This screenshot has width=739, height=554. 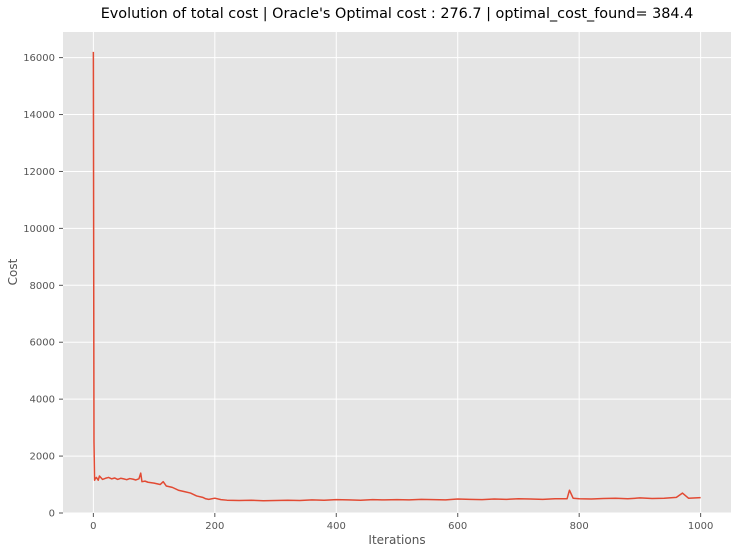 I want to click on y-axis-label: Cost, so click(x=13, y=271).